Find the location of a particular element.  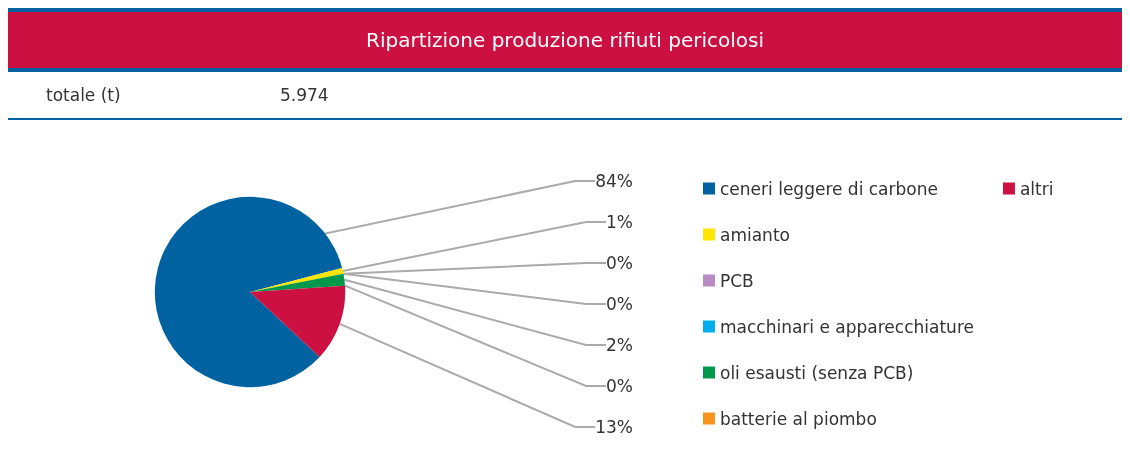

data-label: 84% is located at coordinates (614, 181).